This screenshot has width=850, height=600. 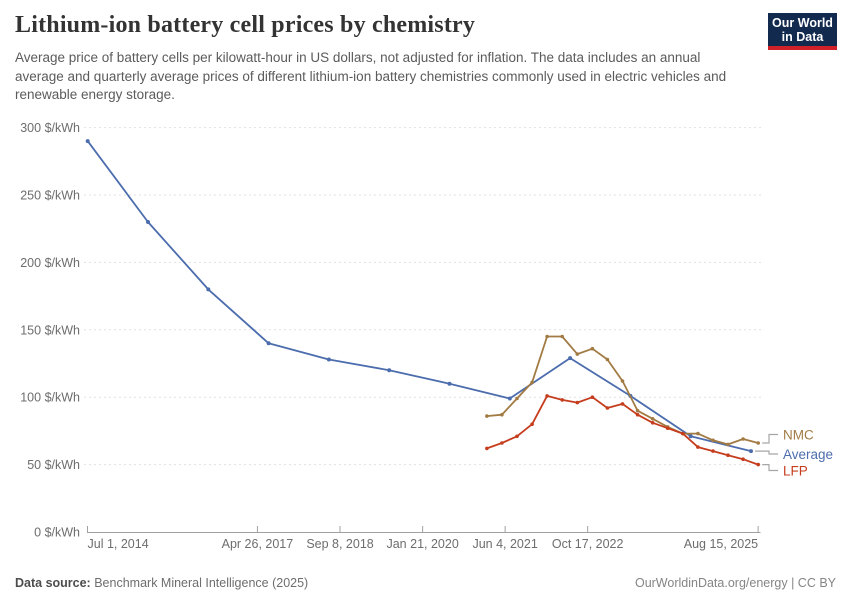 I want to click on legend-connector-nmc, so click(x=770, y=438).